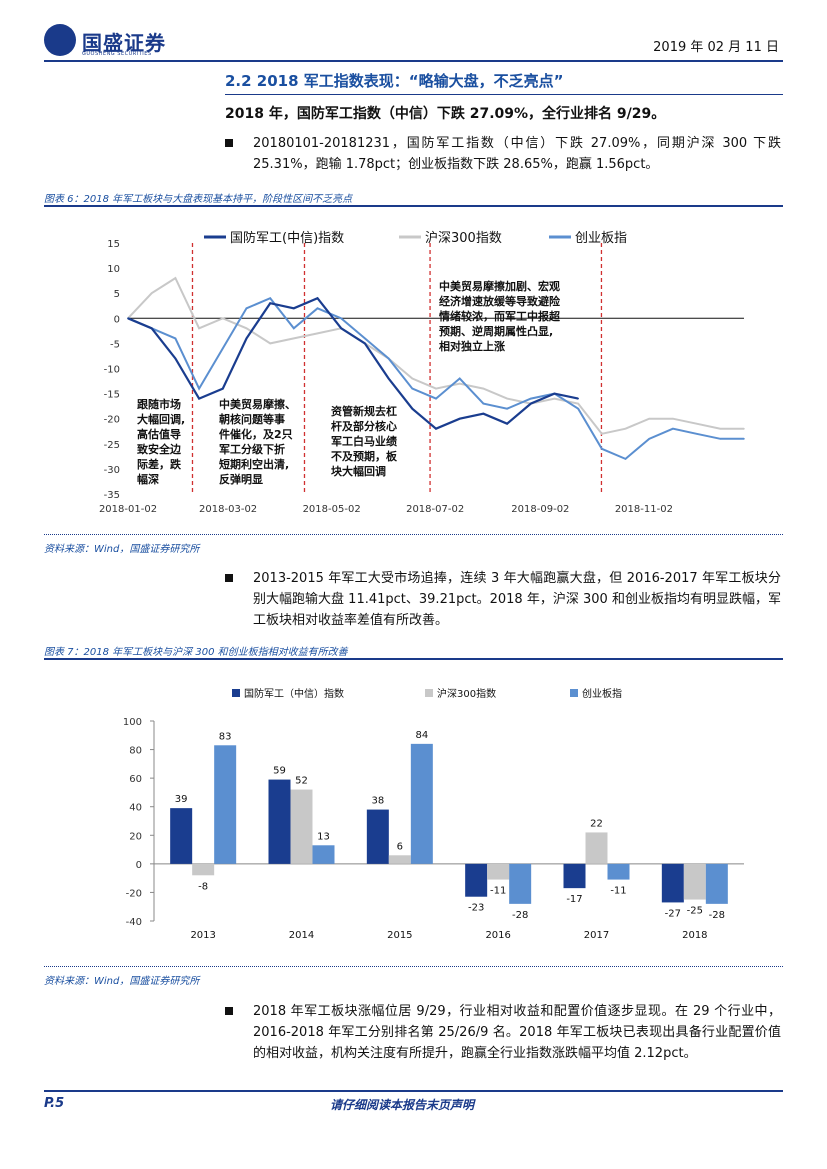 This screenshot has height=1169, width=827. Describe the element at coordinates (115, 344) in the screenshot. I see `y-tick-label: -5` at that location.